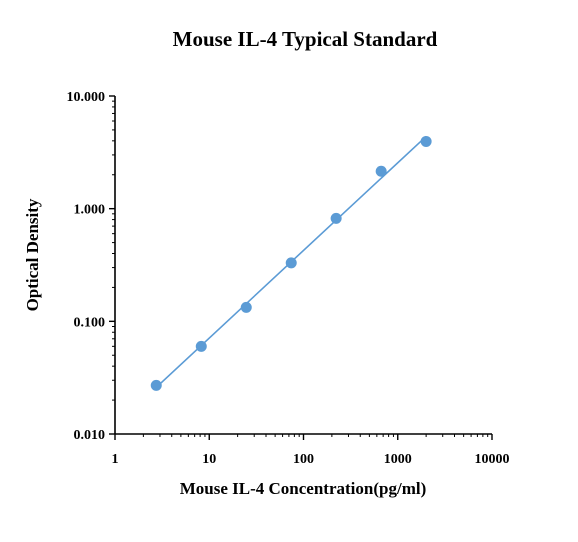 The image size is (578, 542). What do you see at coordinates (90, 435) in the screenshot?
I see `y-tick-label: 0.010` at bounding box center [90, 435].